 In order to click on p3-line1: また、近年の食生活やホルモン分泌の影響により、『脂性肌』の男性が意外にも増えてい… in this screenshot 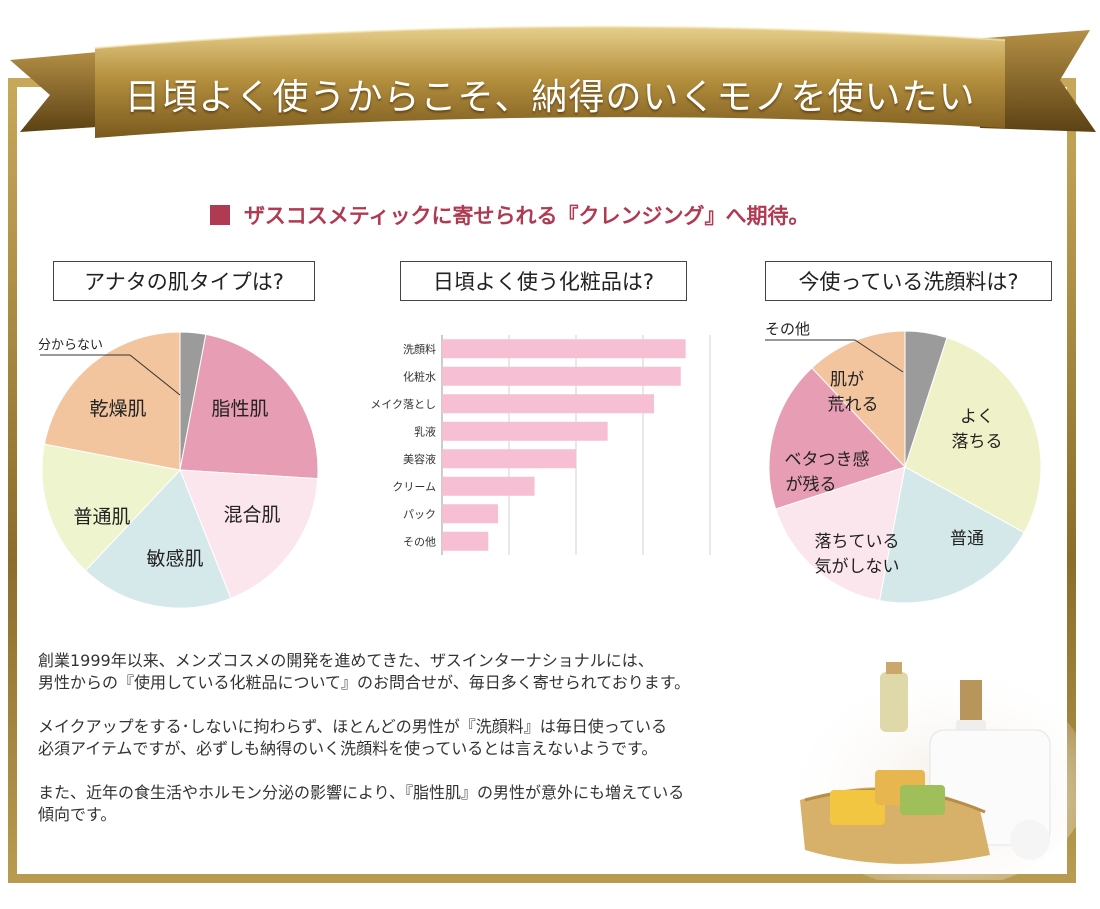, I will do `click(361, 792)`.